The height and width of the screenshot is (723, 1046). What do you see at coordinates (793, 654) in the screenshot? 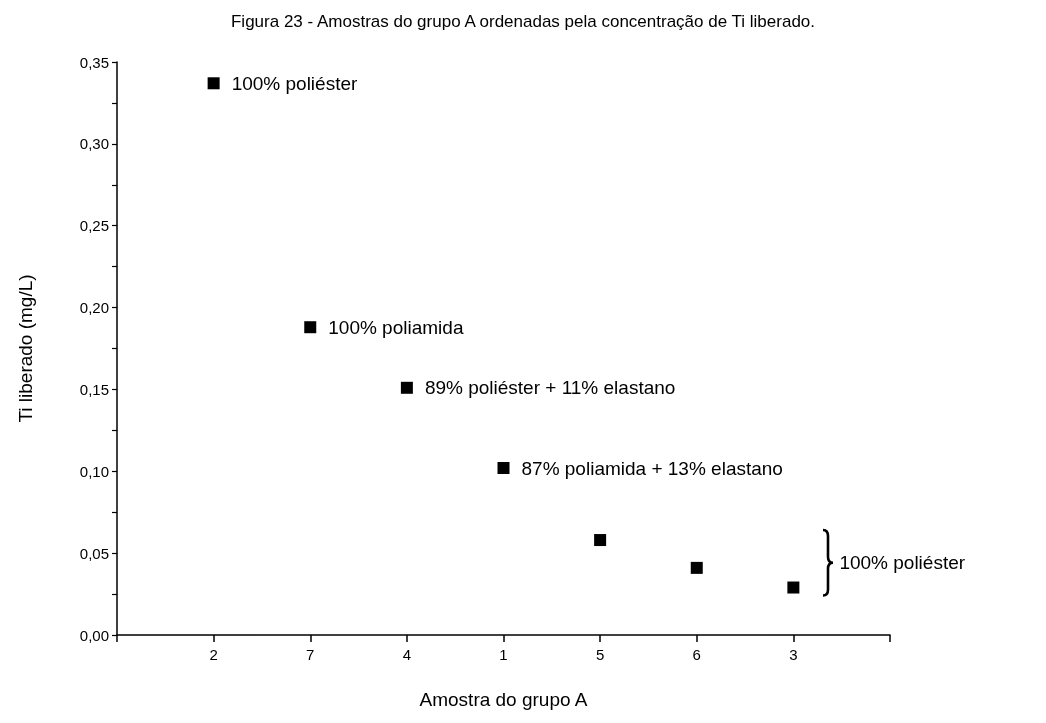
I see `x-tick-label: 3` at bounding box center [793, 654].